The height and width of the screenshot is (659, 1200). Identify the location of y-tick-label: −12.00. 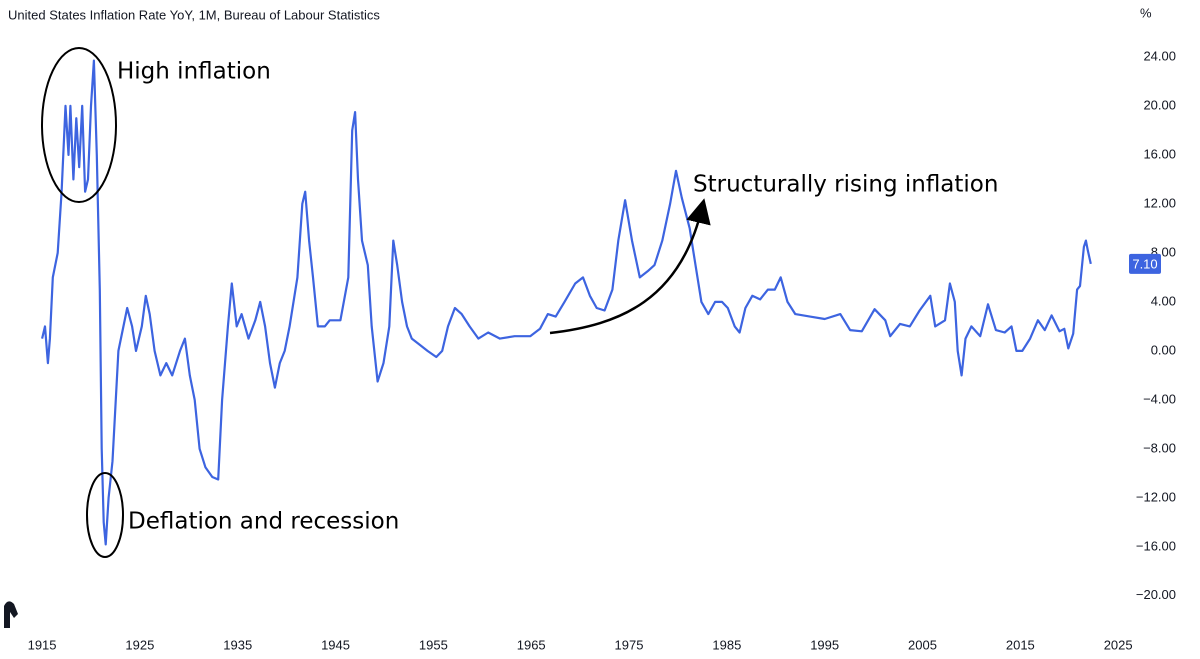
(1156, 496).